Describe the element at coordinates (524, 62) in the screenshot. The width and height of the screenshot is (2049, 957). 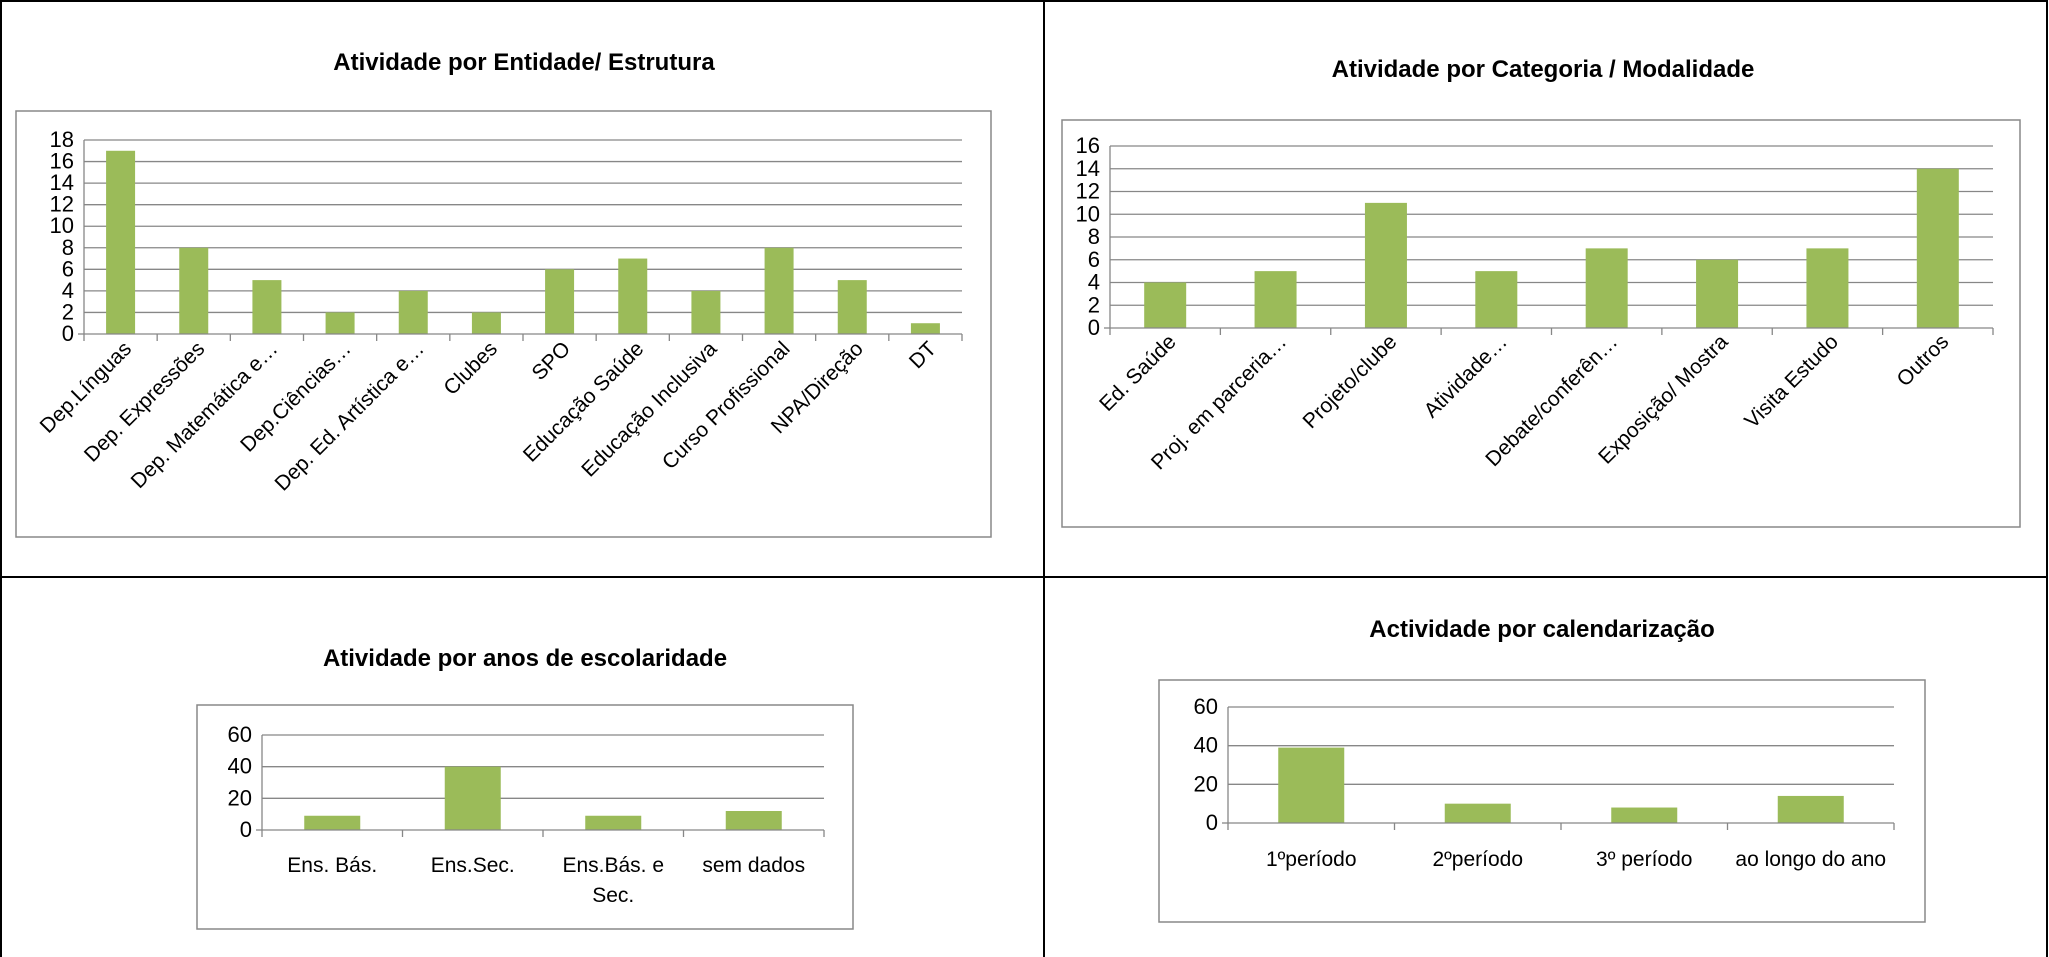
I see `chart-title: Atividade por Entidade/ Estrutura` at that location.